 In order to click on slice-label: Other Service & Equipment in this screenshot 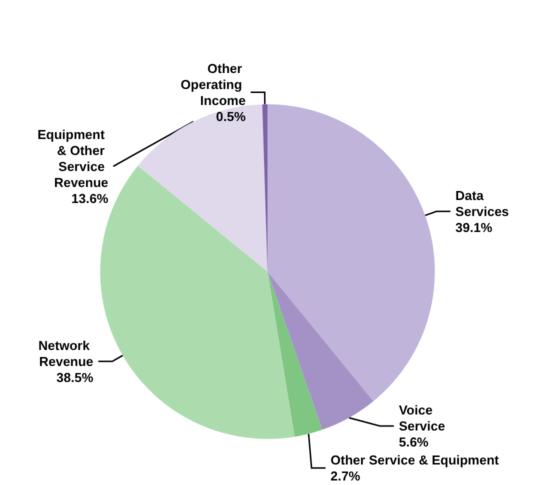, I will do `click(415, 460)`.